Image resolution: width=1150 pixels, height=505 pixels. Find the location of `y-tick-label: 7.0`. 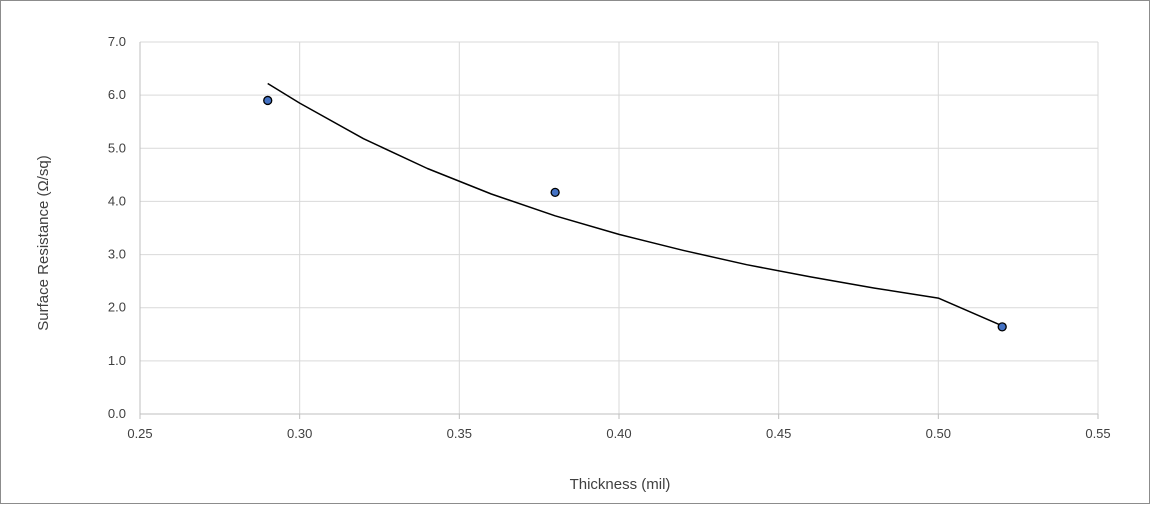

y-tick-label: 7.0 is located at coordinates (117, 41).